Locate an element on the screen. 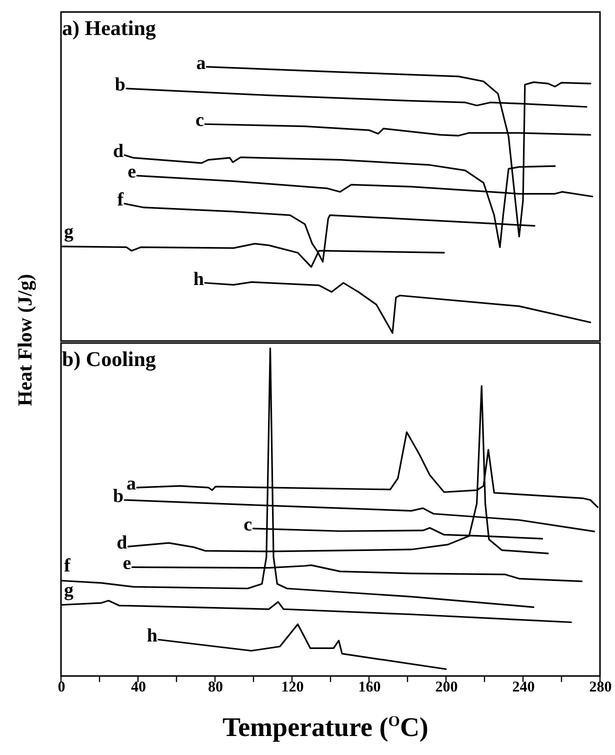 Image resolution: width=615 pixels, height=755 pixels. x-axis-title: Temperature ($^{O}$C) is located at coordinates (326, 727).